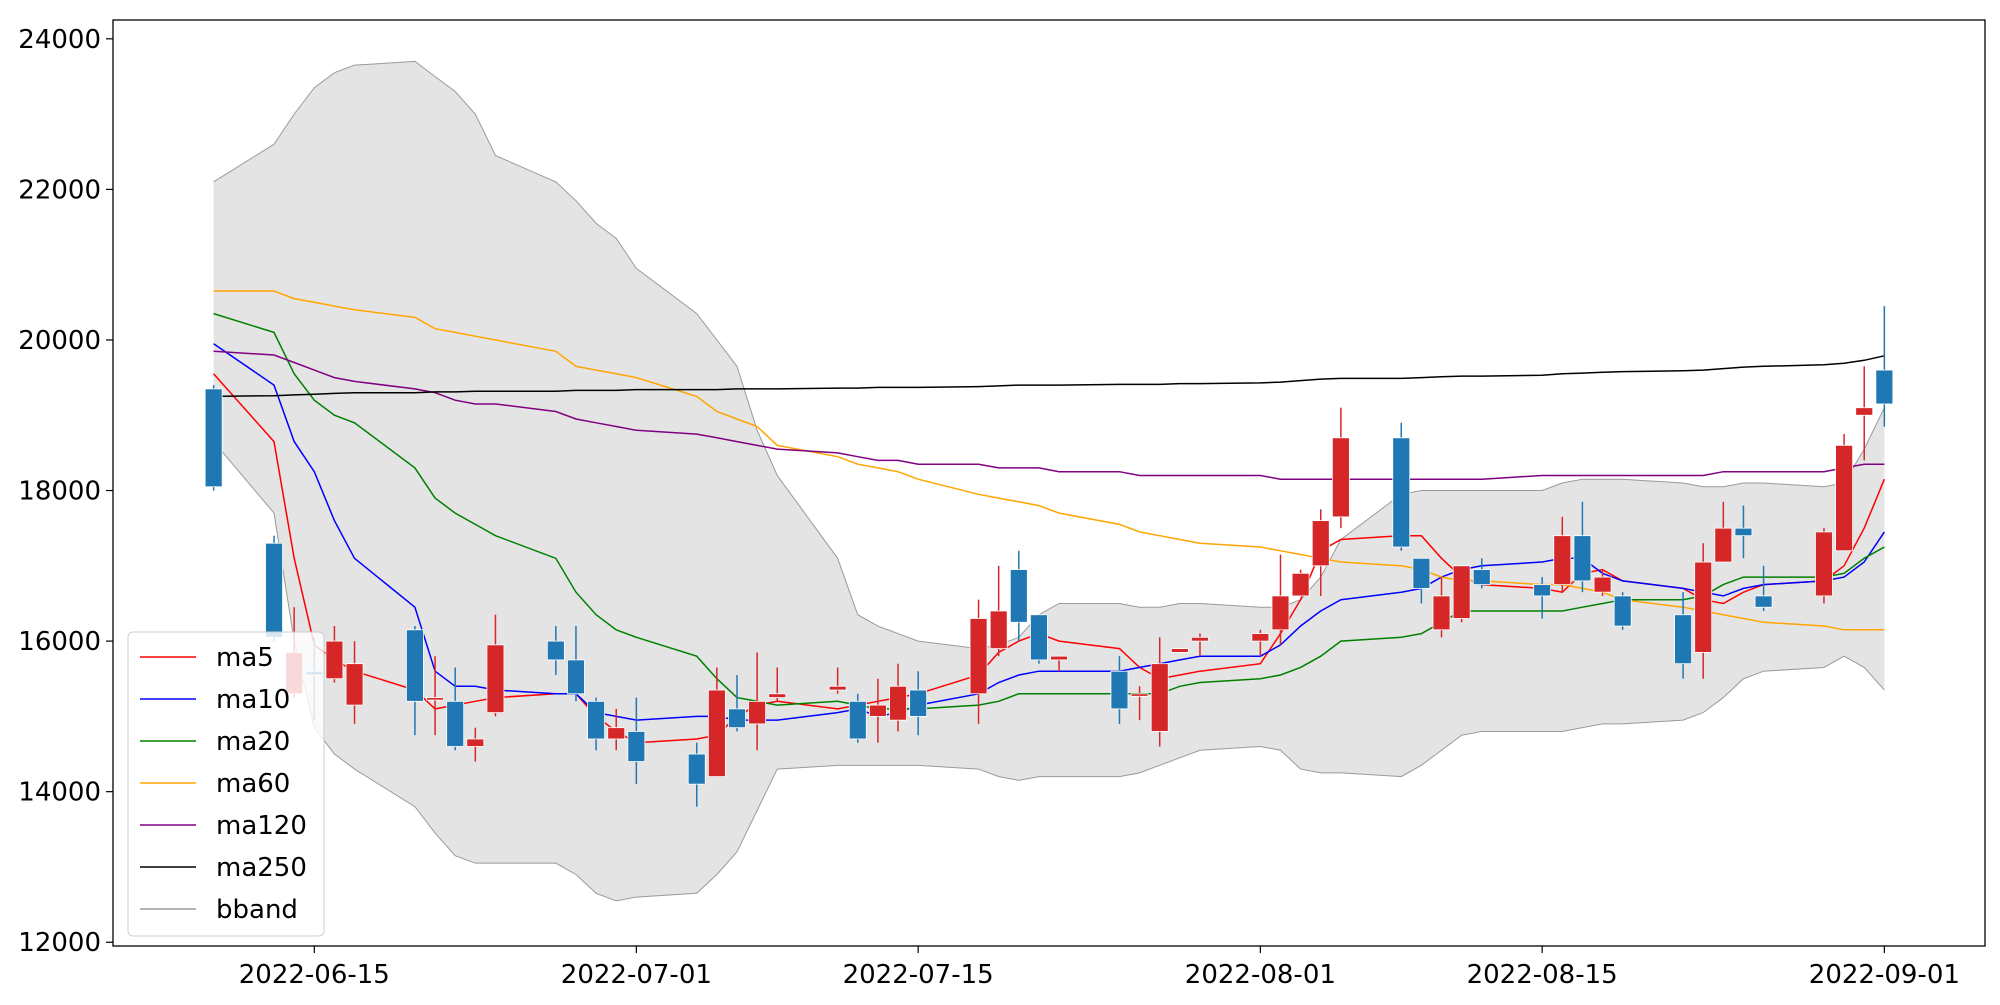  Describe the element at coordinates (1049, 376) in the screenshot. I see `ma250-line` at that location.